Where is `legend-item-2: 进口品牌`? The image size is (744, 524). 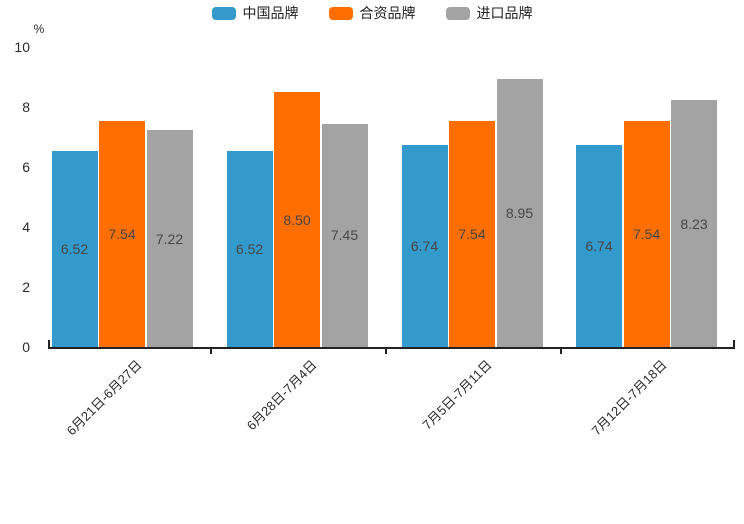 legend-item-2: 进口品牌 is located at coordinates (489, 13).